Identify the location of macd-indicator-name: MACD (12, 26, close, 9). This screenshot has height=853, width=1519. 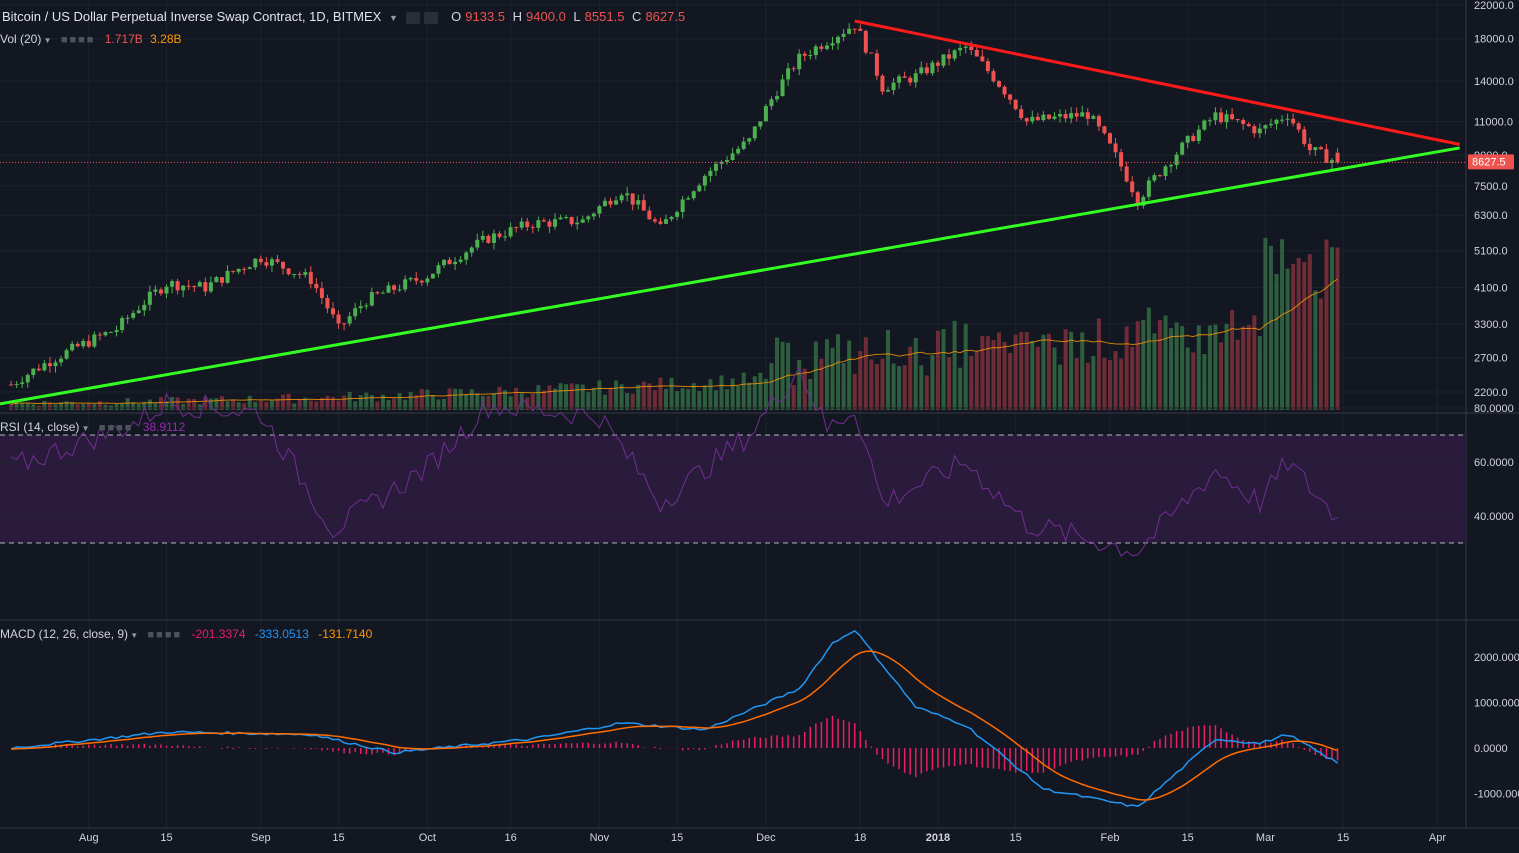
(64, 634).